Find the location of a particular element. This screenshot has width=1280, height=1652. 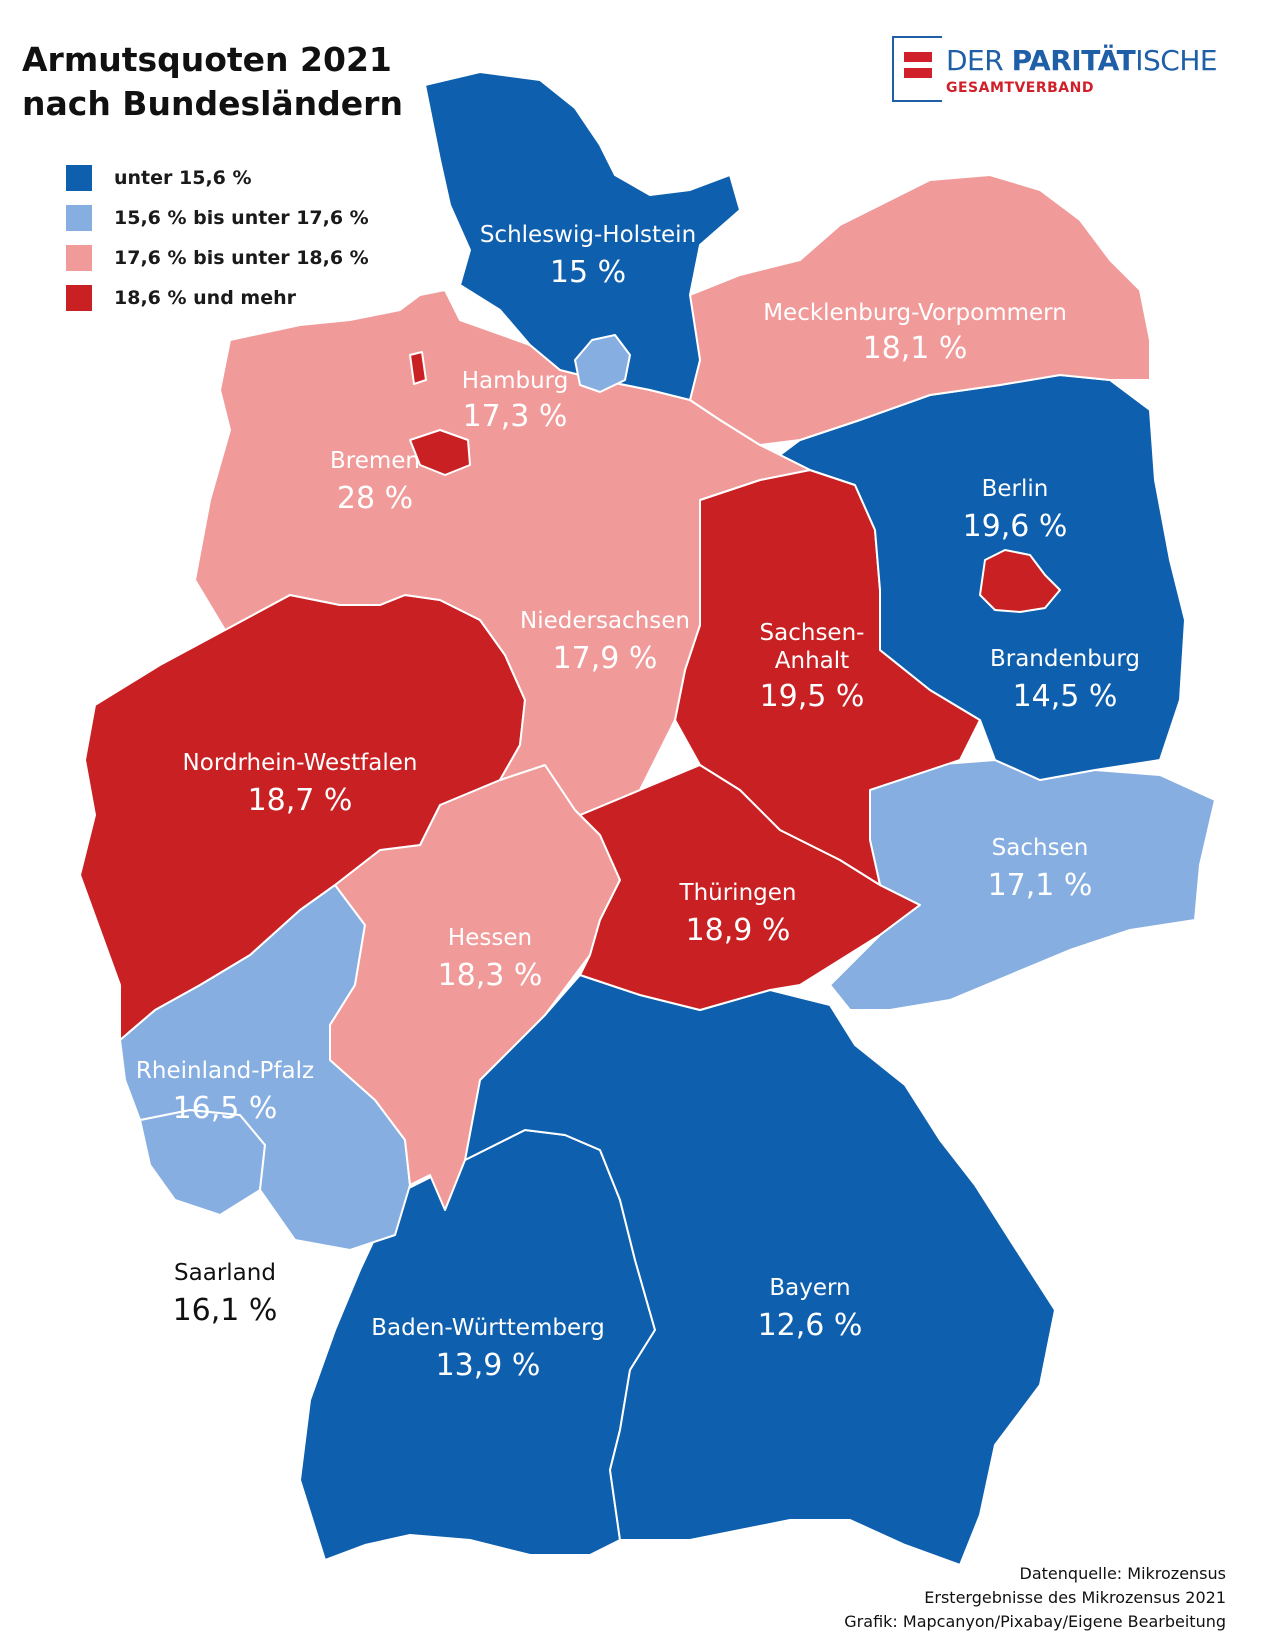

legend-label-mid-low: 15,6 % bis unter 17,6 % is located at coordinates (241, 218).